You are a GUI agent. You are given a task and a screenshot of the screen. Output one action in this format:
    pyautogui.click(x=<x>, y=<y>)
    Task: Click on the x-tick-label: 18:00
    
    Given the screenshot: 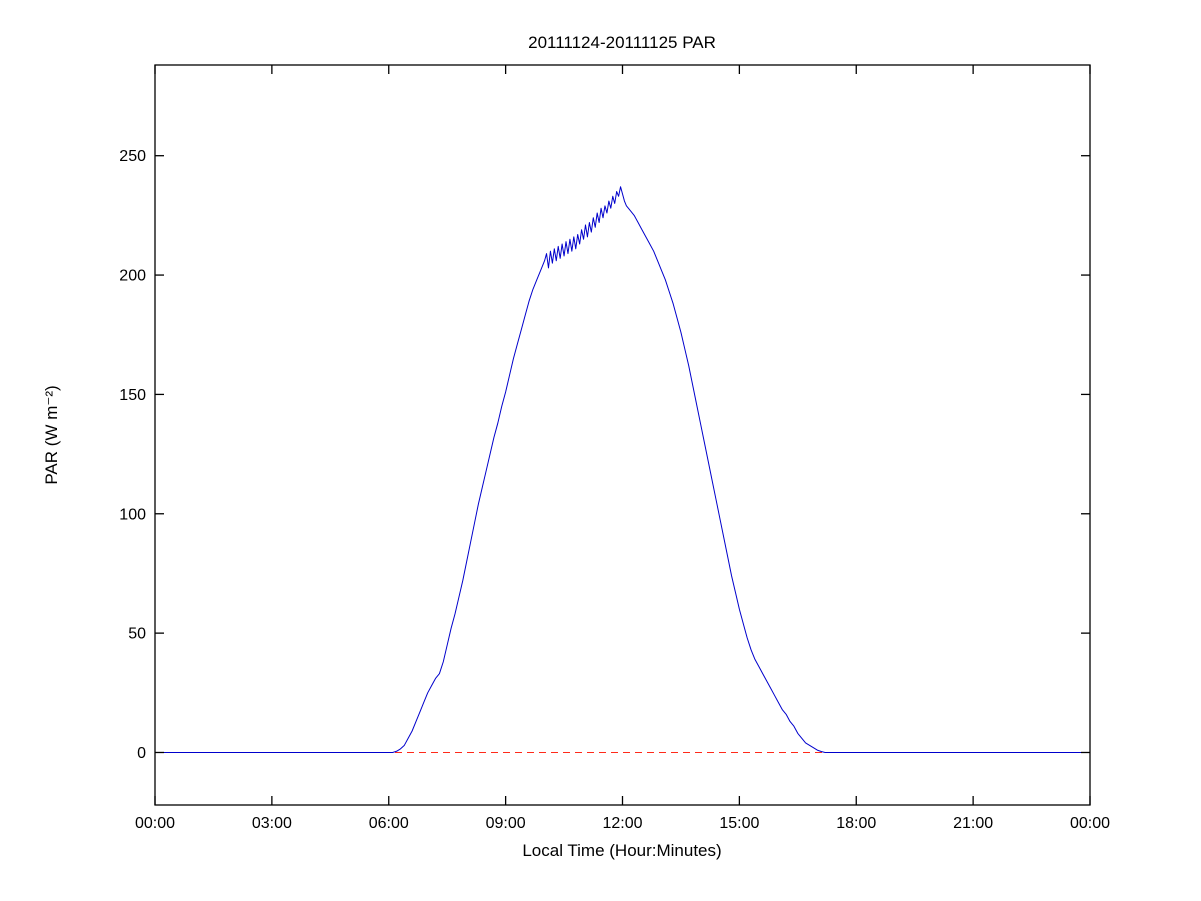 What is the action you would take?
    pyautogui.click(x=856, y=823)
    